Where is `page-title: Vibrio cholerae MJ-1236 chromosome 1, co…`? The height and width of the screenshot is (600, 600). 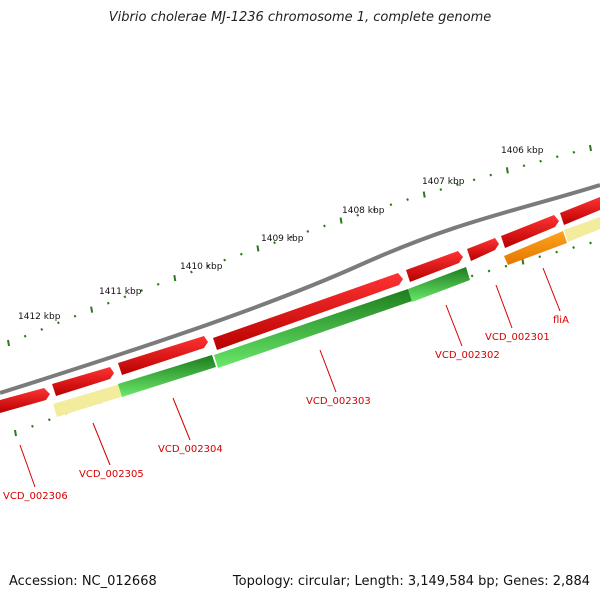
page-title: Vibrio cholerae MJ-1236 chromosome 1, co… is located at coordinates (300, 17).